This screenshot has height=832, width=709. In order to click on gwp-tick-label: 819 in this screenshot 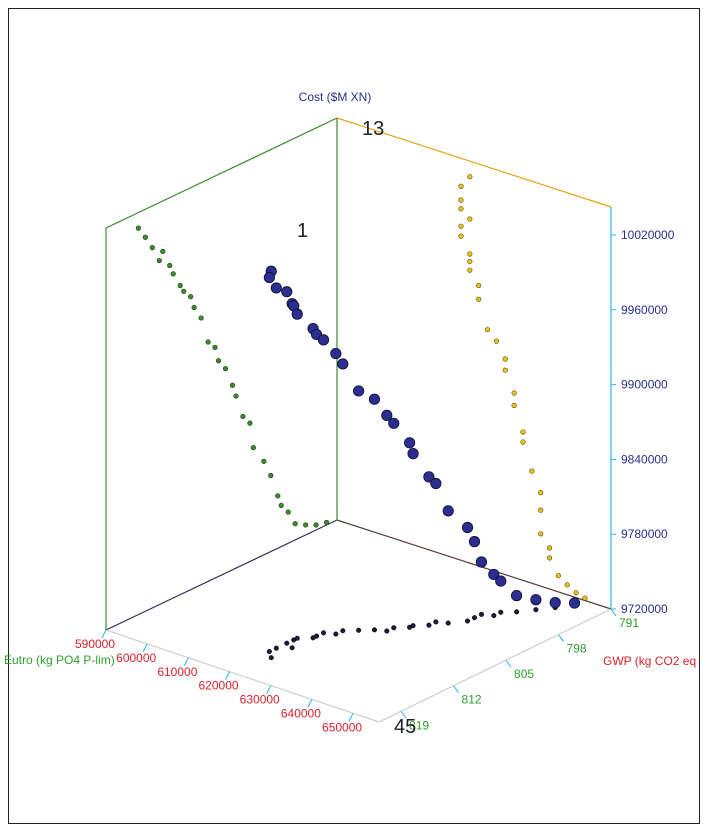, I will do `click(419, 725)`.